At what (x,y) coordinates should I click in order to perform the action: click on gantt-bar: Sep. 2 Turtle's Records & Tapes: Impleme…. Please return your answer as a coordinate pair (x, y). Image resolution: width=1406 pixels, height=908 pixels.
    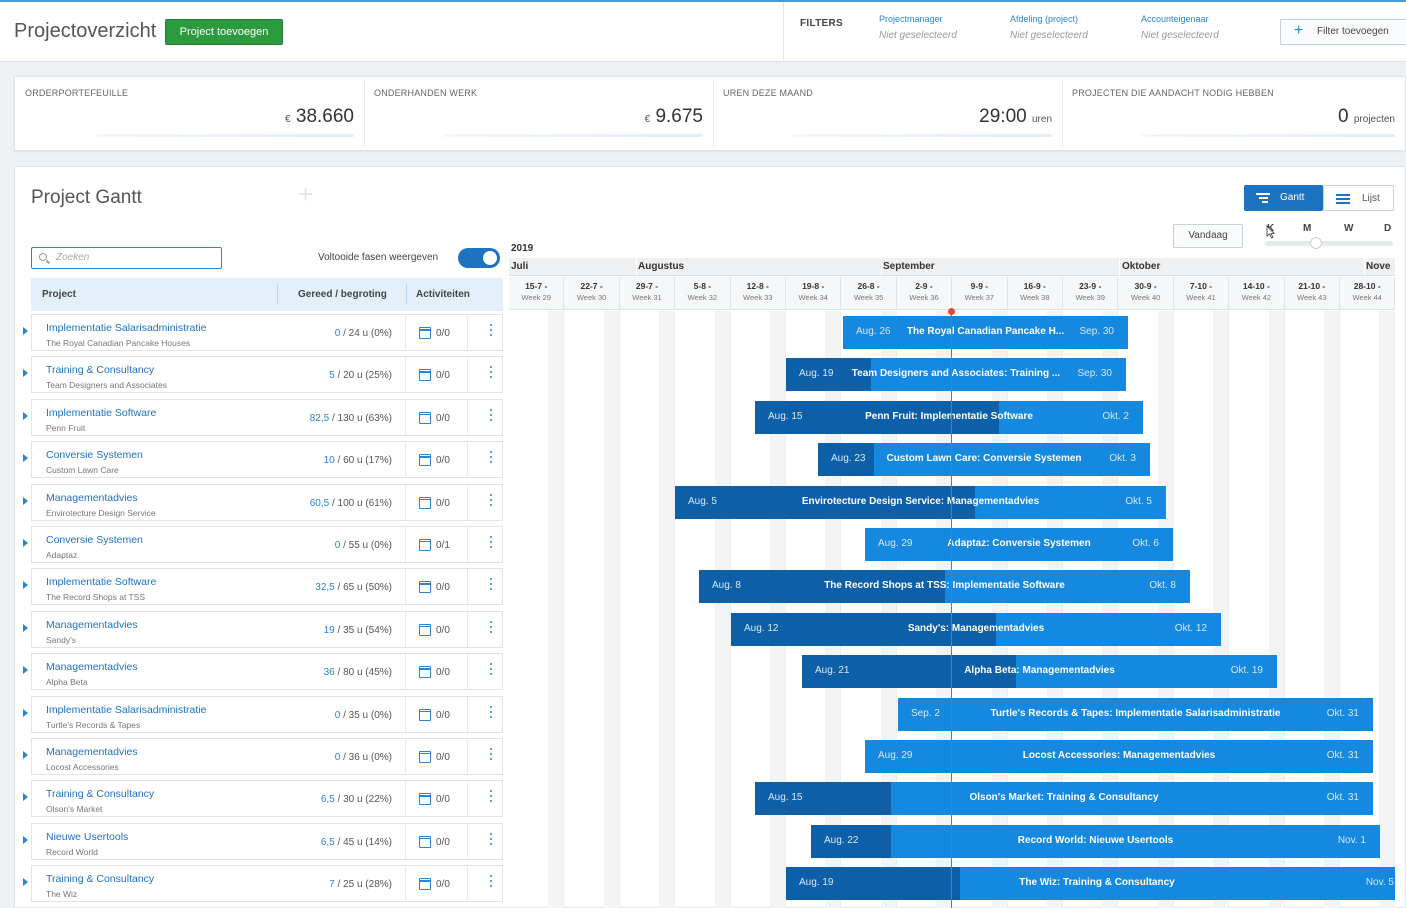
    Looking at the image, I should click on (1135, 714).